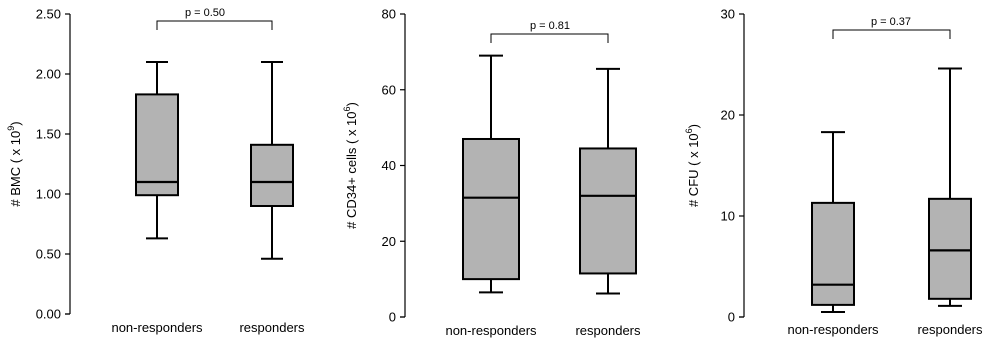 The image size is (989, 341). What do you see at coordinates (389, 165) in the screenshot?
I see `y-tick-label: 40` at bounding box center [389, 165].